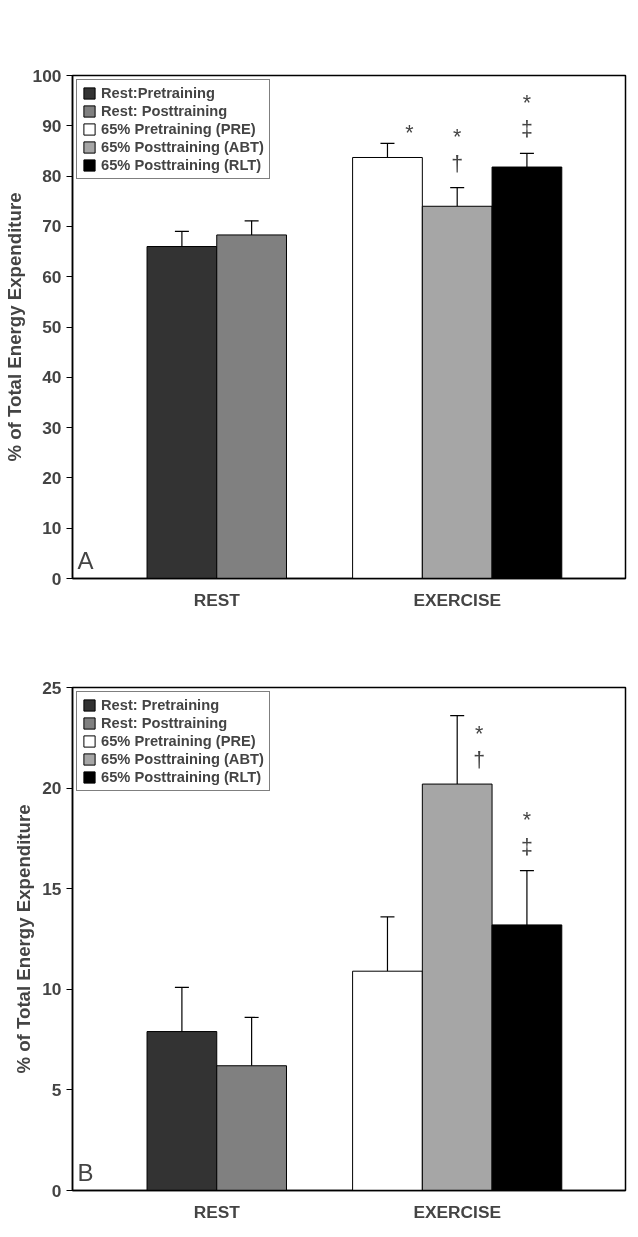 This screenshot has width=638, height=1237. I want to click on legend-label: Rest: Pretraining, so click(160, 705).